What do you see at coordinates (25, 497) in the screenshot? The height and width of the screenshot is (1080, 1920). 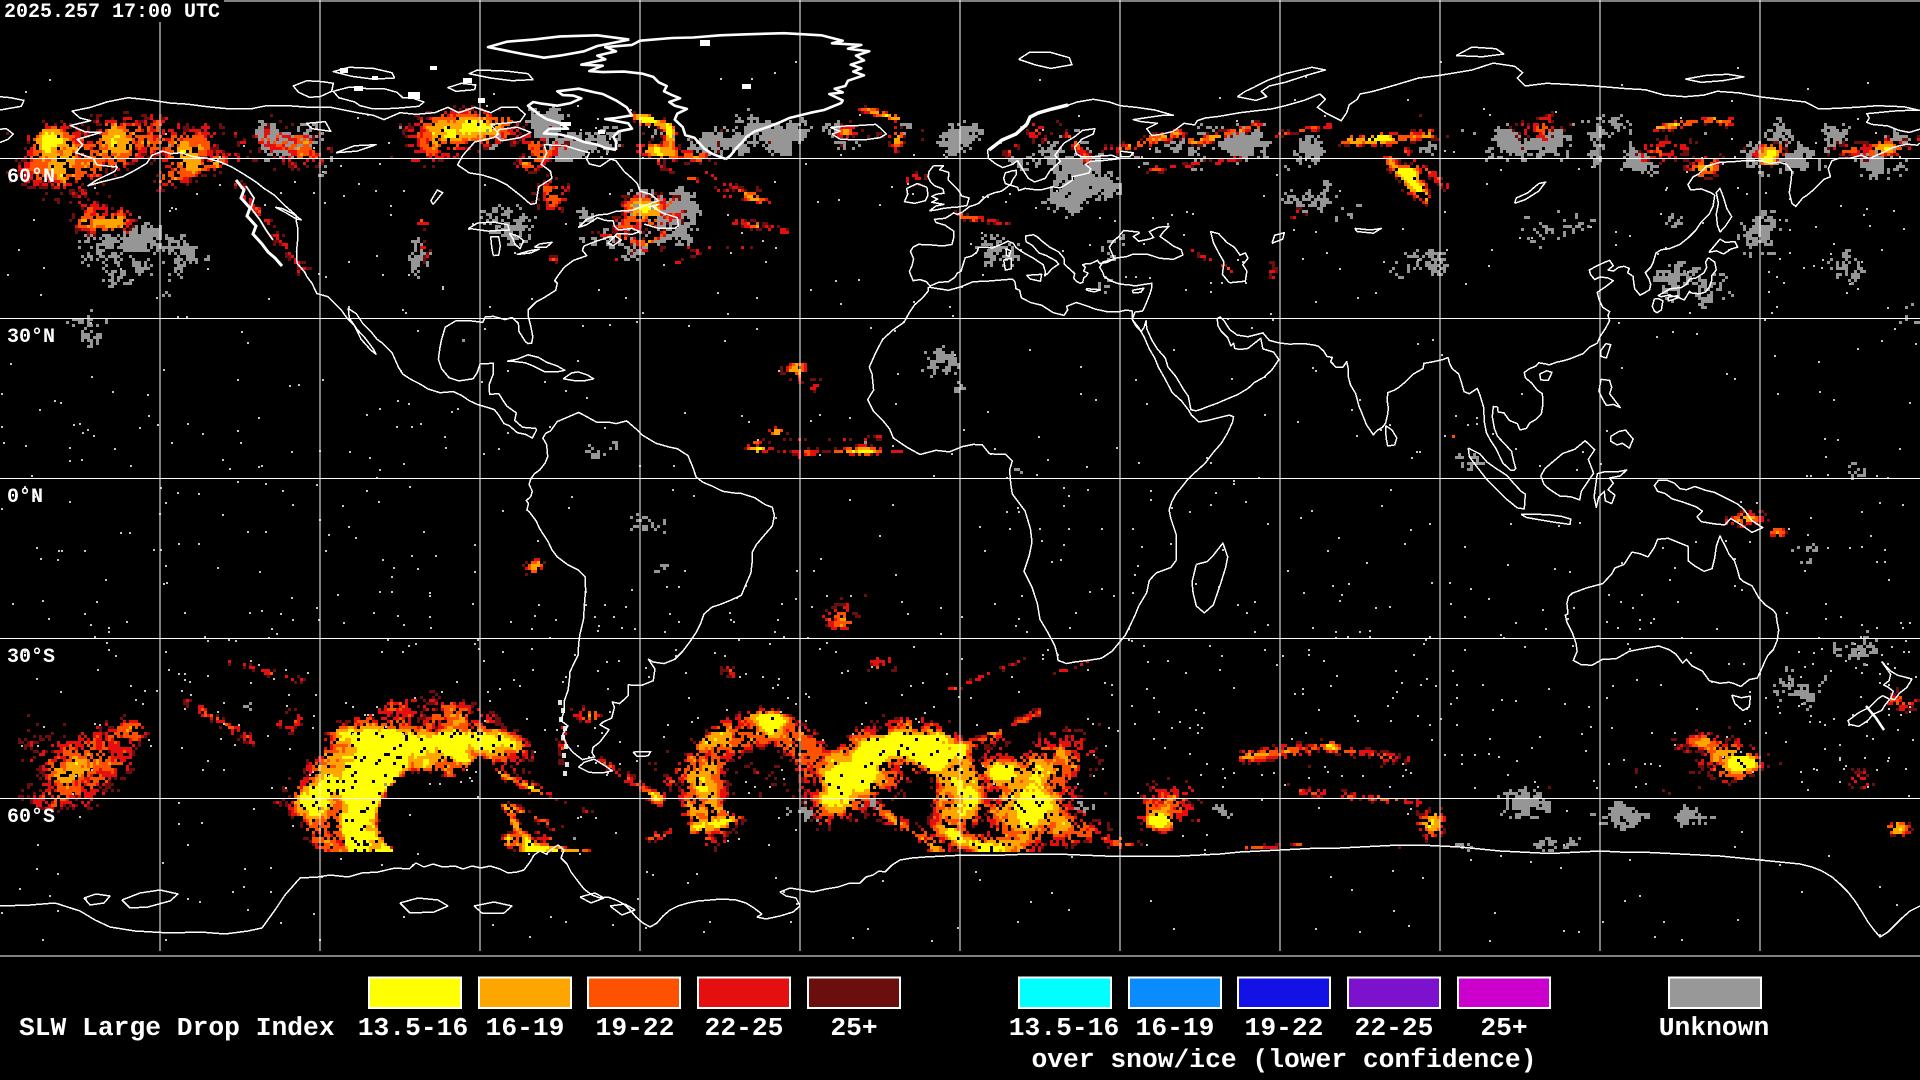 I see `svg-text: 0°N` at bounding box center [25, 497].